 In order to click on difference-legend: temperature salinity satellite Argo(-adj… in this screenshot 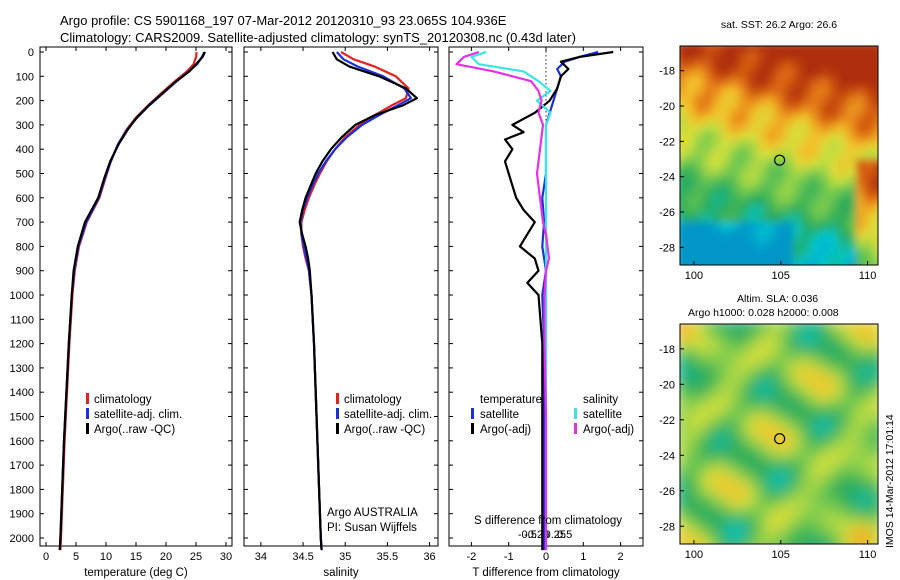, I will do `click(552, 415)`.